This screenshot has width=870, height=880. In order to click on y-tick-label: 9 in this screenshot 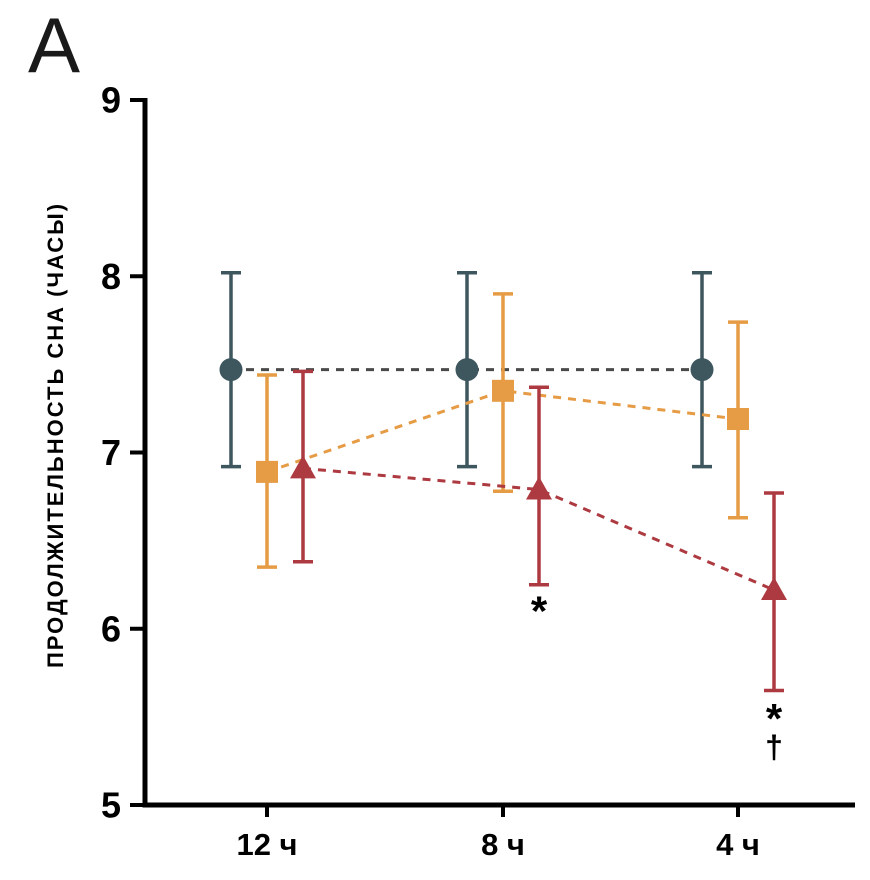, I will do `click(111, 100)`.